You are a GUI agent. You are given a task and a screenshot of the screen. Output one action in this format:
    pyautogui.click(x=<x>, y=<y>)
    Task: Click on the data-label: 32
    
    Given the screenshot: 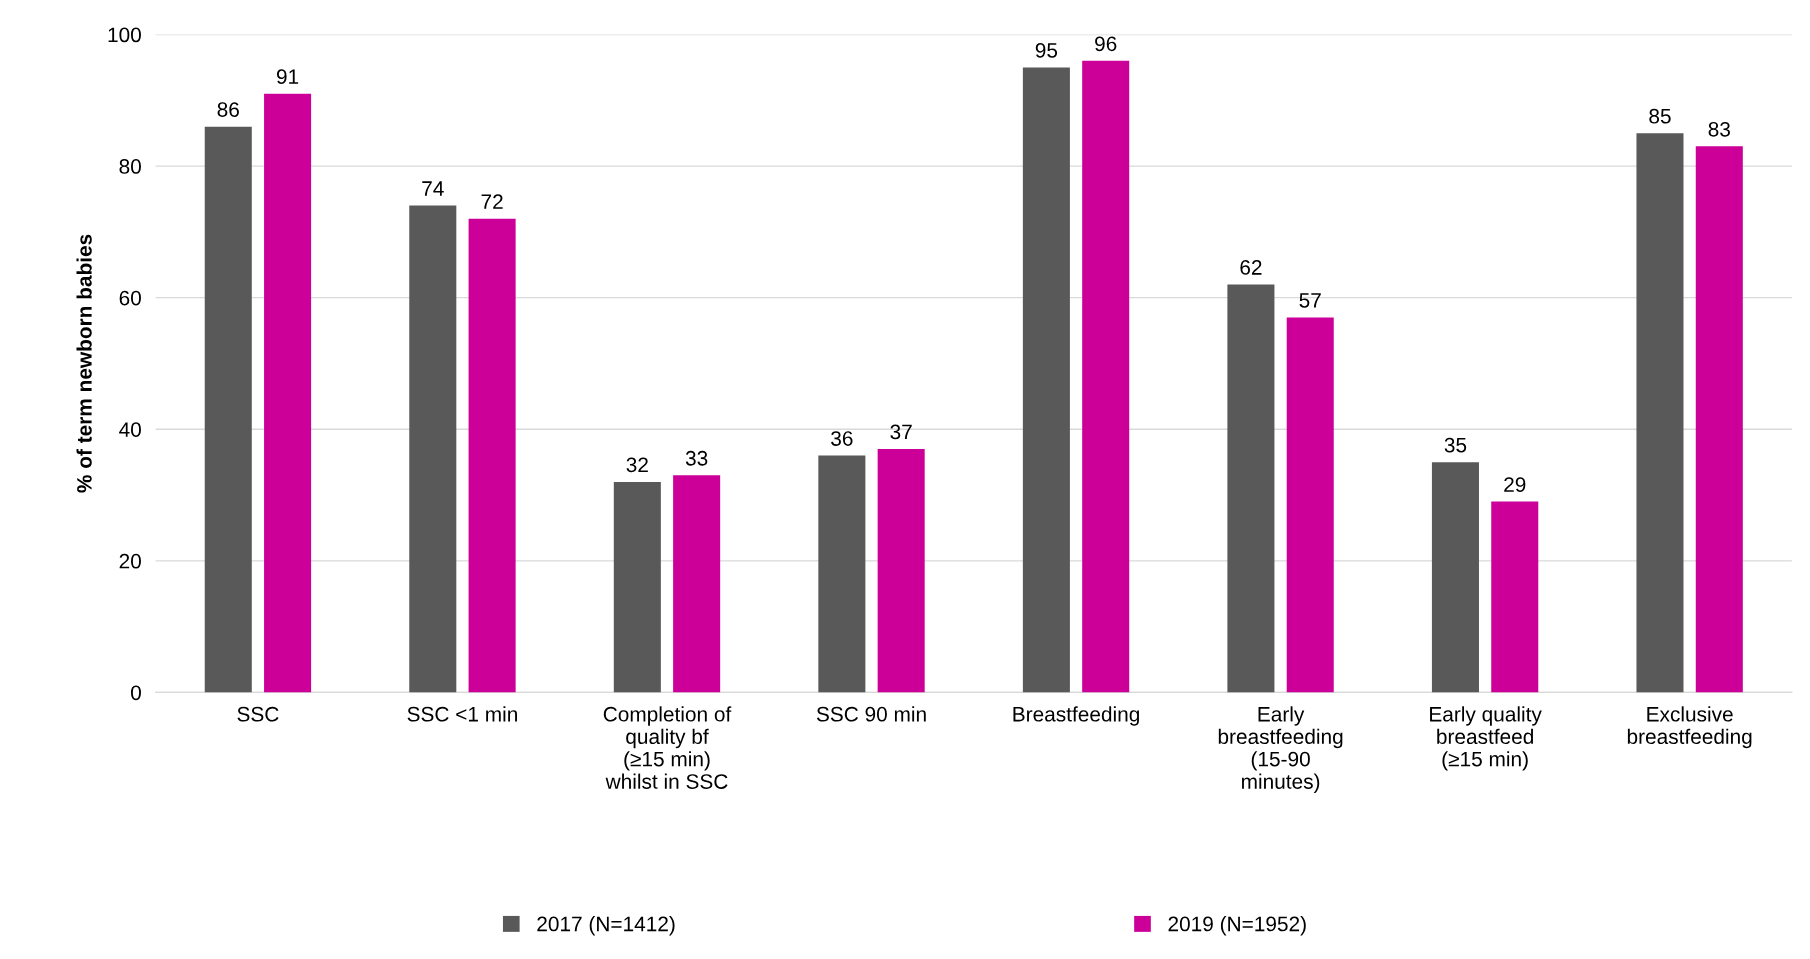 What is the action you would take?
    pyautogui.click(x=637, y=465)
    